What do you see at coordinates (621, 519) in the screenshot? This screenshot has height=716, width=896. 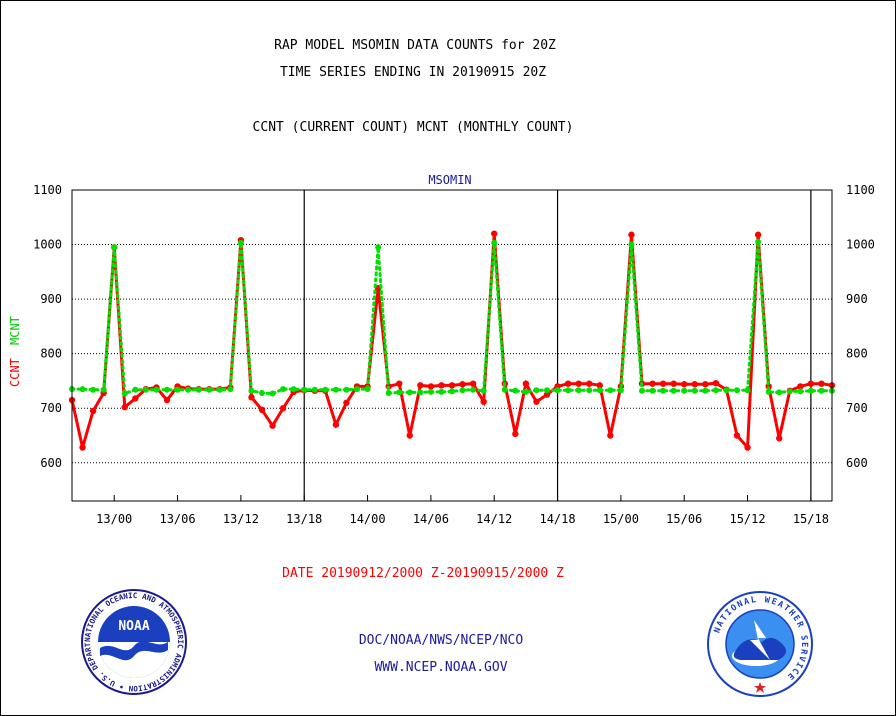 I see `x-tick-label: 15/00` at bounding box center [621, 519].